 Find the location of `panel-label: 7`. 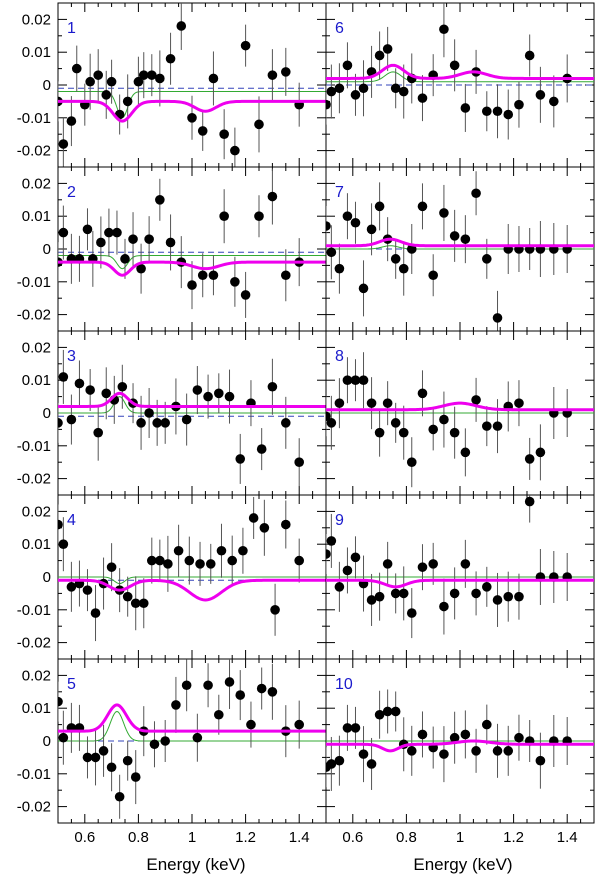

panel-label: 7 is located at coordinates (339, 192).